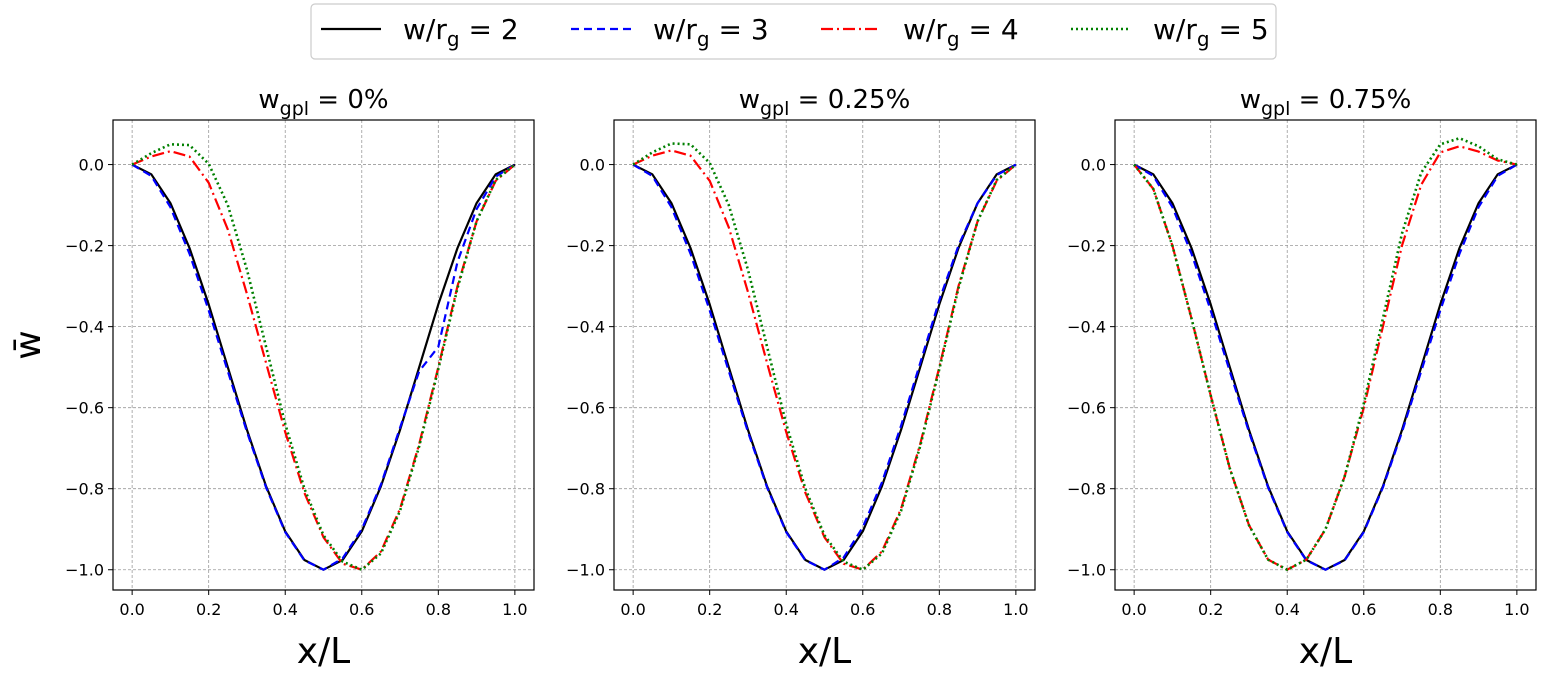 This screenshot has height=675, width=1545. I want to click on legend-label-2: w/rg = 3, so click(711, 32).